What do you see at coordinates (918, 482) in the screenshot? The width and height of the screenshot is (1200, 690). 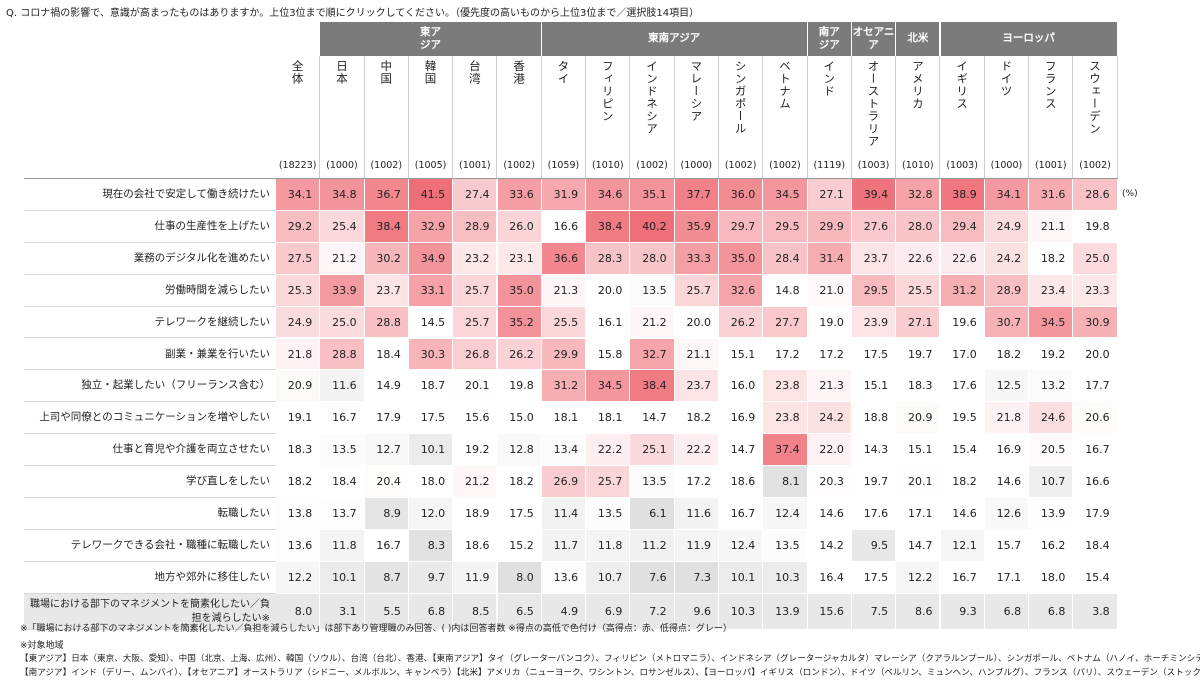 I see `heatmap-cell: 20.1` at bounding box center [918, 482].